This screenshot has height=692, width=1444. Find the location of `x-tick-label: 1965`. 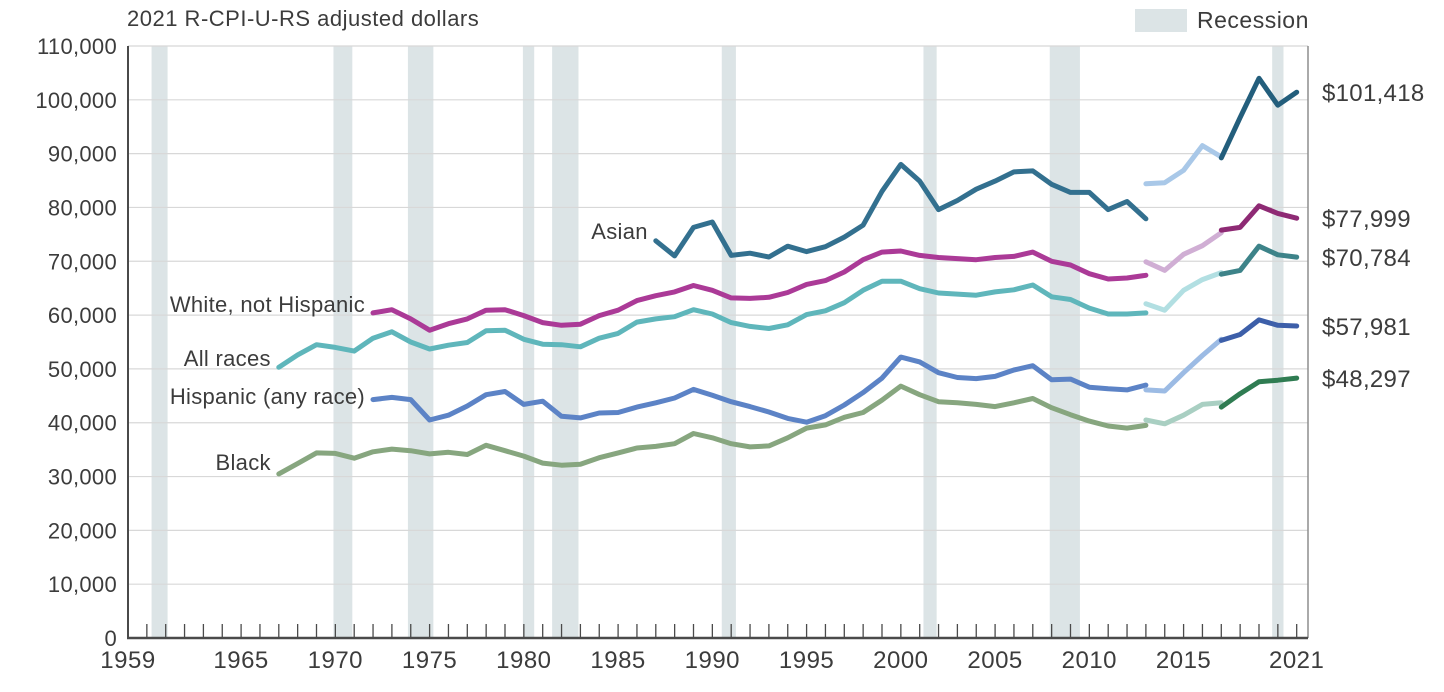

x-tick-label: 1965 is located at coordinates (240, 660).